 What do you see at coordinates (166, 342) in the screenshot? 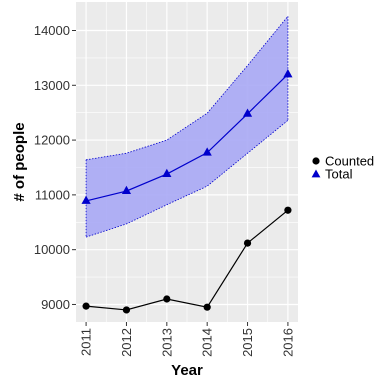
I see `x-tick-label: 2013` at bounding box center [166, 342].